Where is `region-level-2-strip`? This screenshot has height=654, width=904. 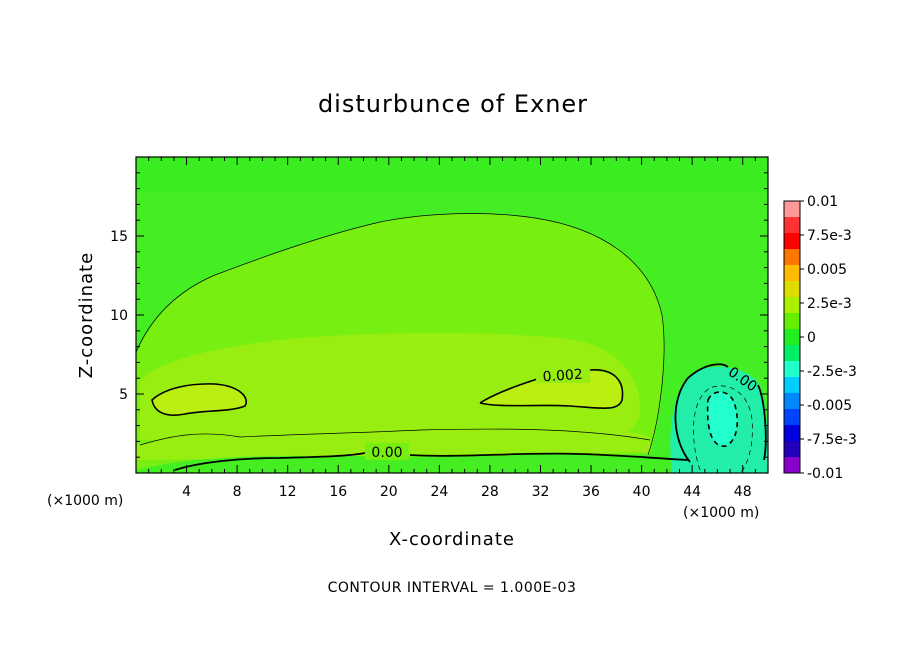
region-level-2-strip is located at coordinates (393, 439).